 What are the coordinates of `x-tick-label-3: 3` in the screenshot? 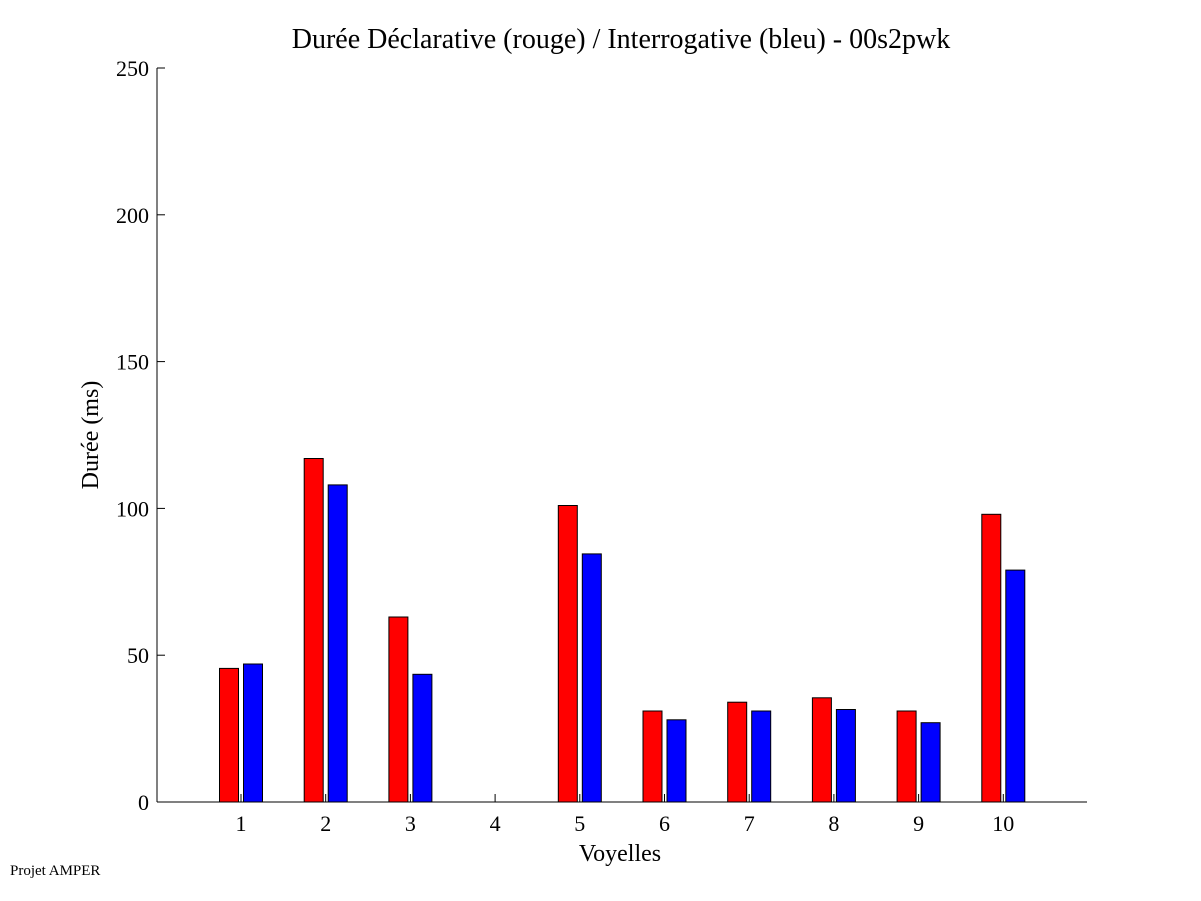 It's located at (410, 823).